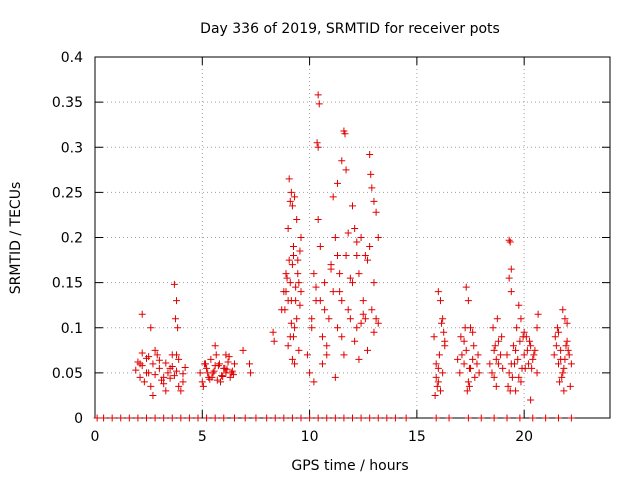 The image size is (640, 480). What do you see at coordinates (67, 374) in the screenshot?
I see `y-tick-label: 0.05` at bounding box center [67, 374].